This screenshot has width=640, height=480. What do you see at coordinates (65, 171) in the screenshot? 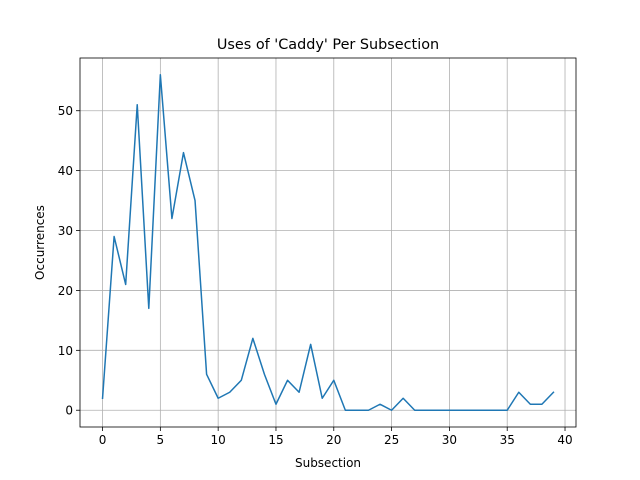
I see `y-tick-label: 40` at bounding box center [65, 171].